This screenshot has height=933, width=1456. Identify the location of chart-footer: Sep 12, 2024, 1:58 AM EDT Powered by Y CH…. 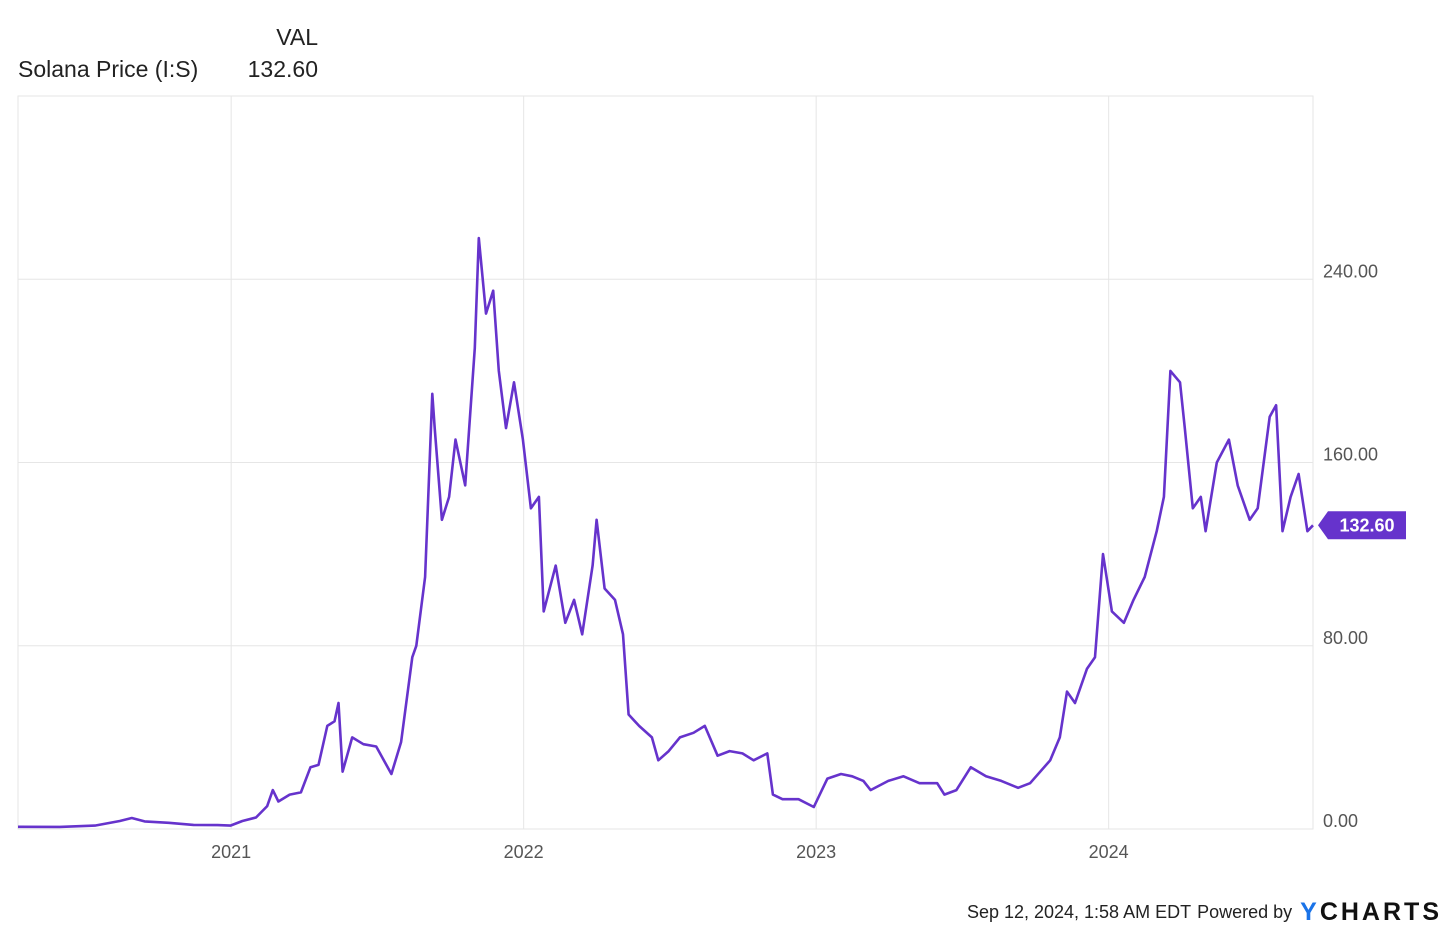
(1204, 912).